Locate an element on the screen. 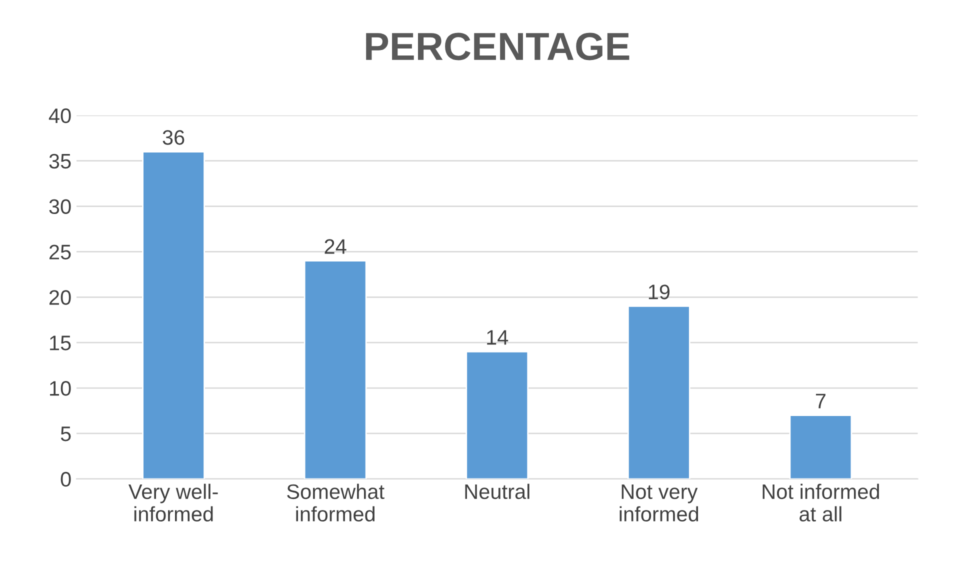 The width and height of the screenshot is (956, 577). data-label: 14 is located at coordinates (497, 337).